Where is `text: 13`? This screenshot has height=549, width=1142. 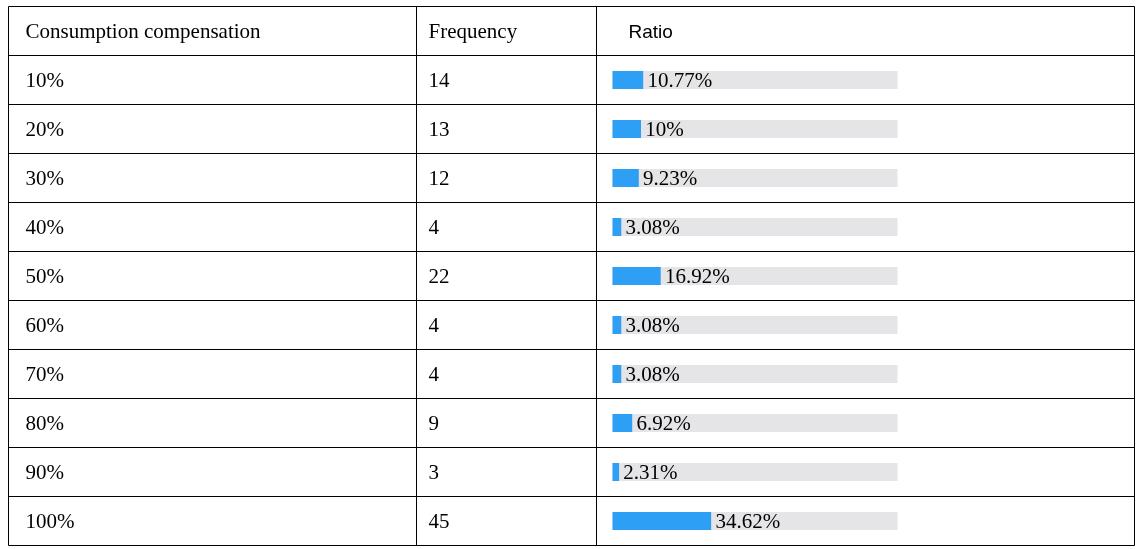 text: 13 is located at coordinates (439, 129).